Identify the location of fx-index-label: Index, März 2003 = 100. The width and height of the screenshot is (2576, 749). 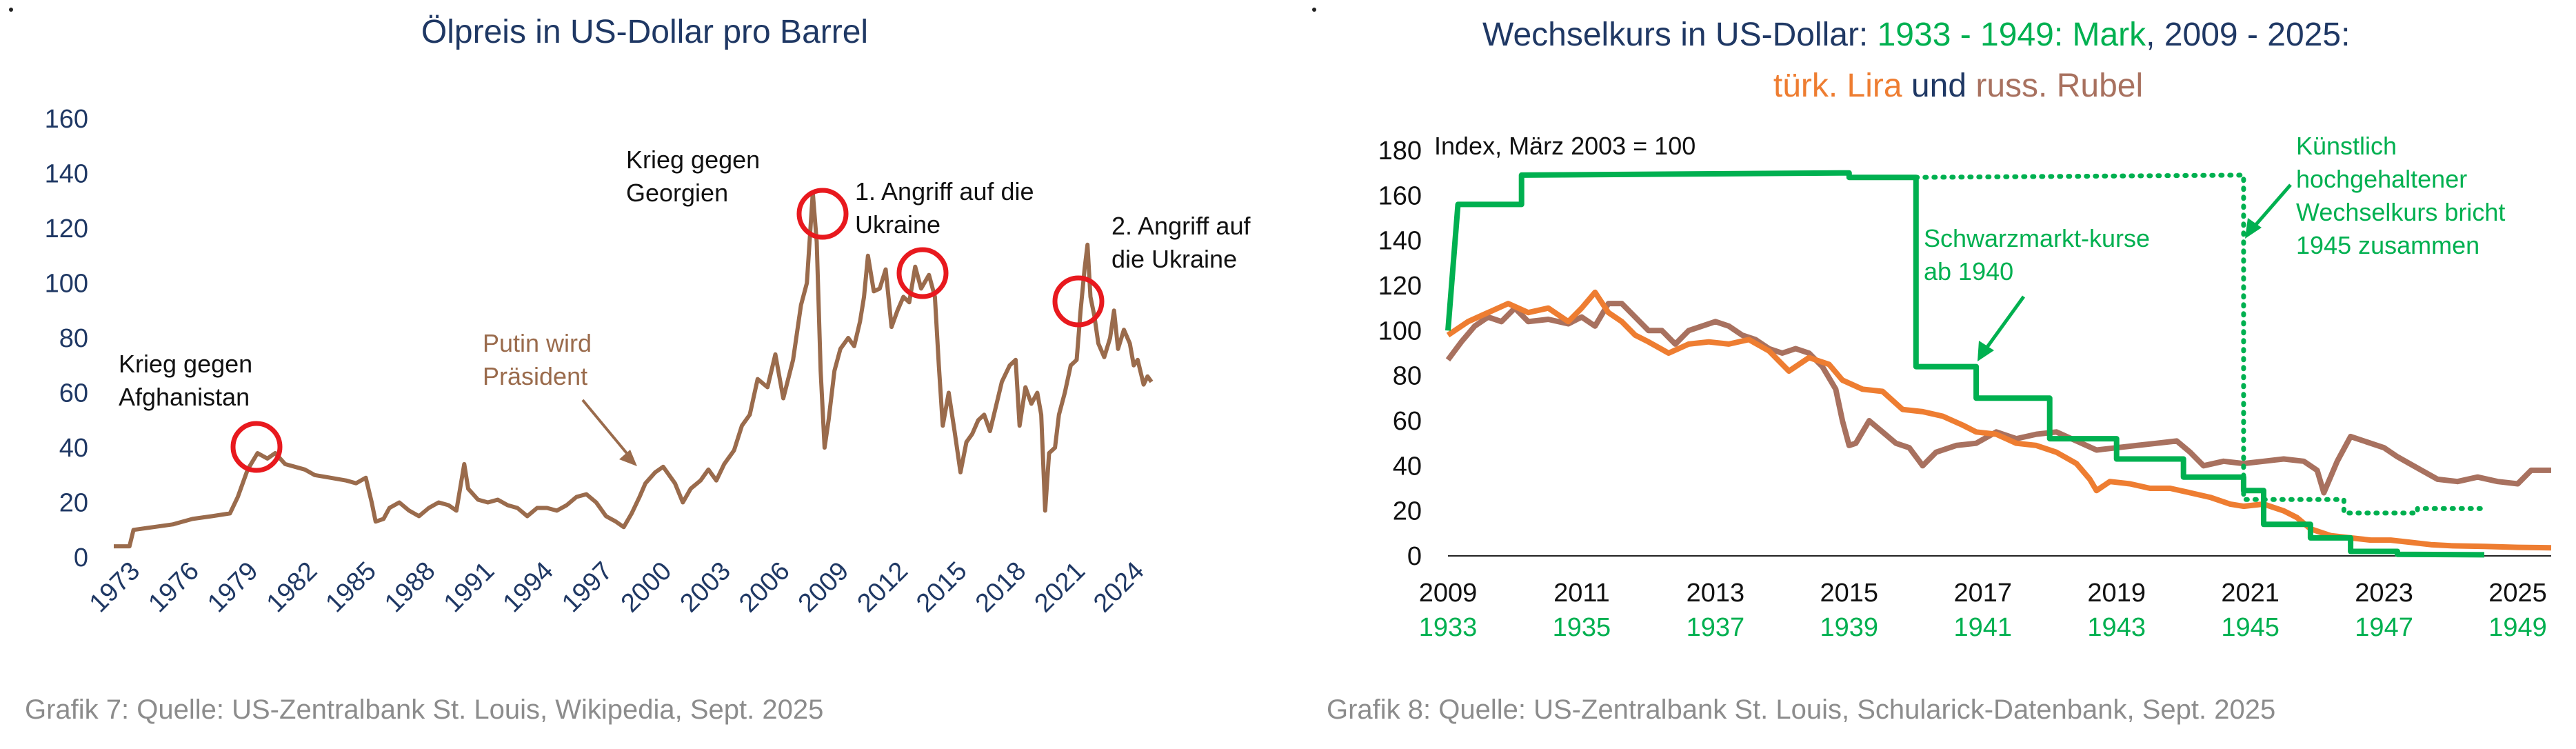
(1564, 146).